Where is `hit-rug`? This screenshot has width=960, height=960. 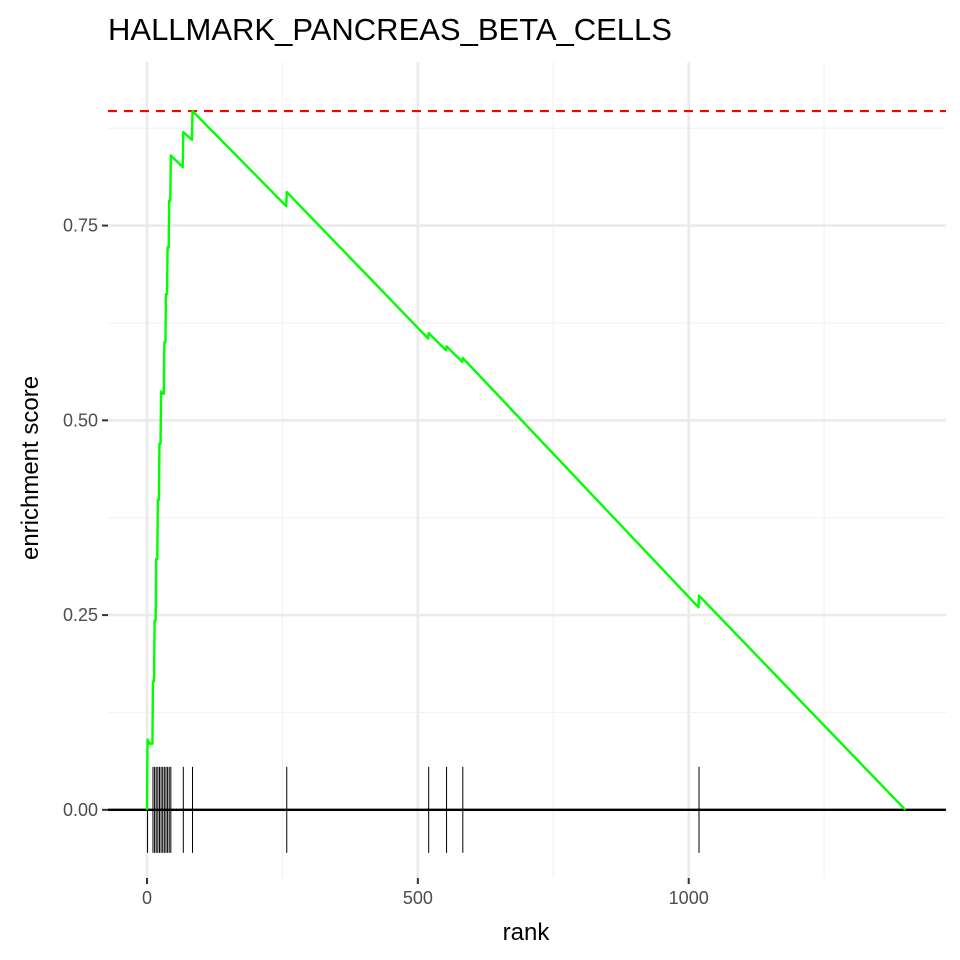
hit-rug is located at coordinates (423, 809).